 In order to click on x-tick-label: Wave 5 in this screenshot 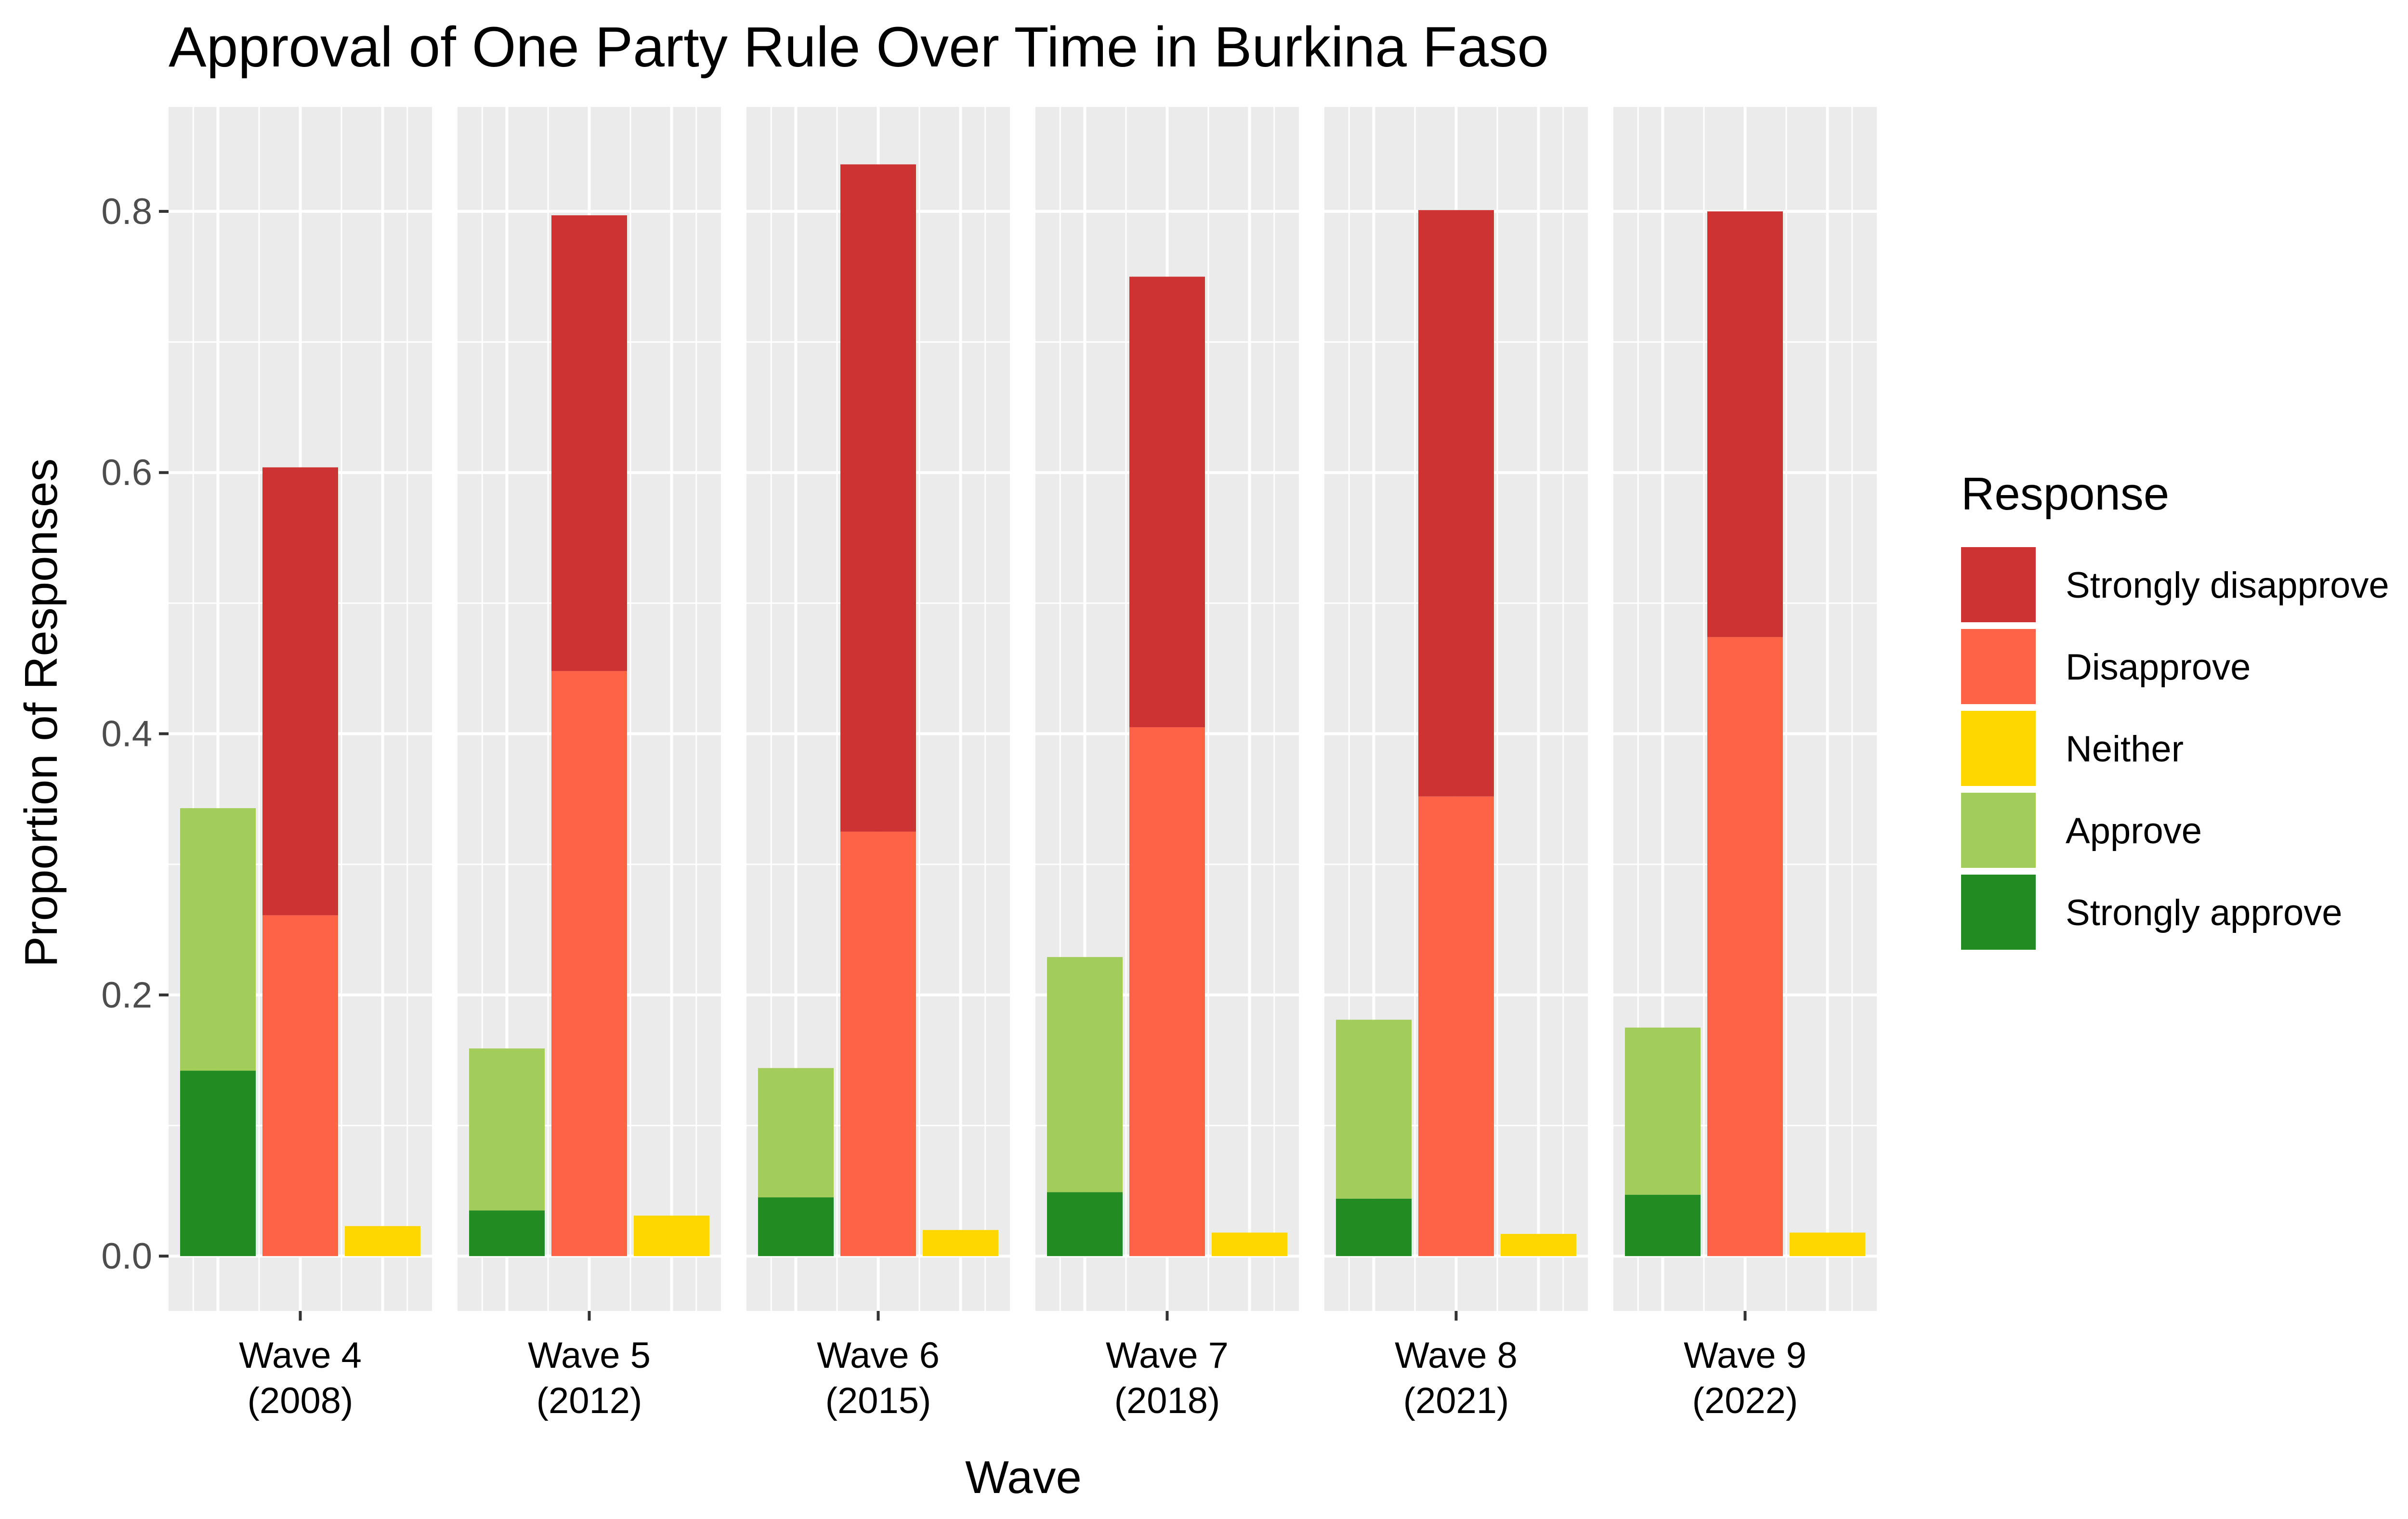, I will do `click(589, 1355)`.